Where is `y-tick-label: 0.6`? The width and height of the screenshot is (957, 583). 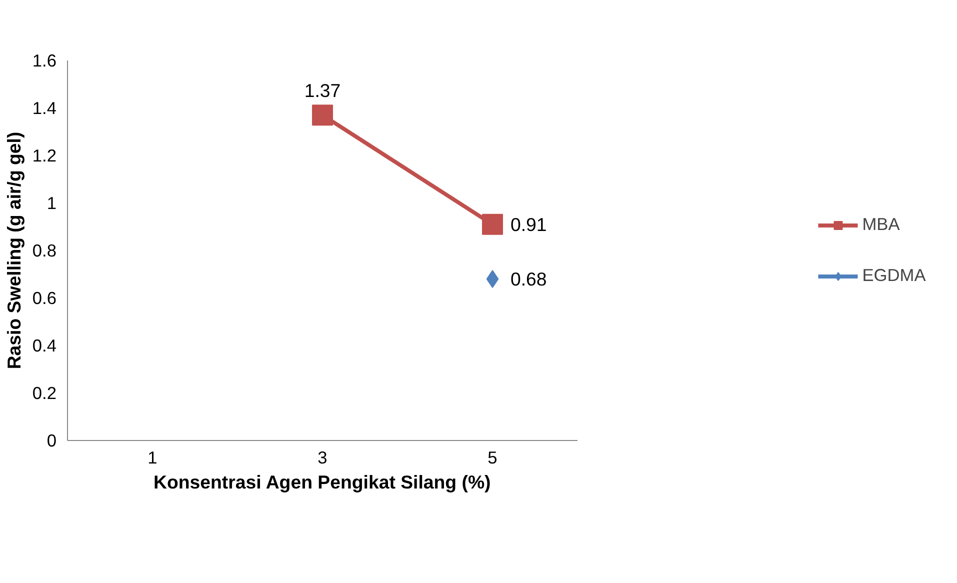 y-tick-label: 0.6 is located at coordinates (44, 298).